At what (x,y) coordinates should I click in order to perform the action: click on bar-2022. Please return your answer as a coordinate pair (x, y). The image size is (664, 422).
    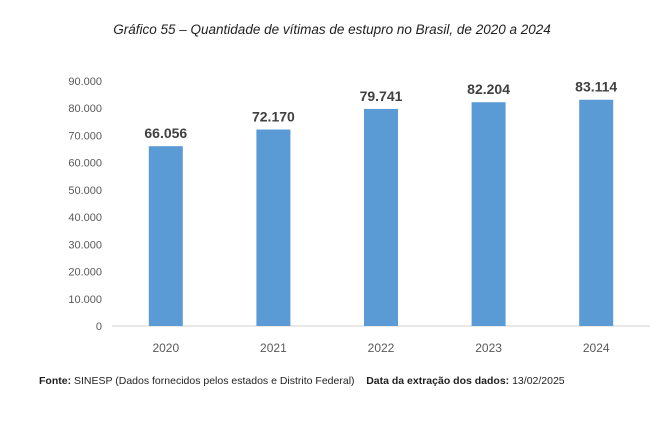
    Looking at the image, I should click on (381, 217).